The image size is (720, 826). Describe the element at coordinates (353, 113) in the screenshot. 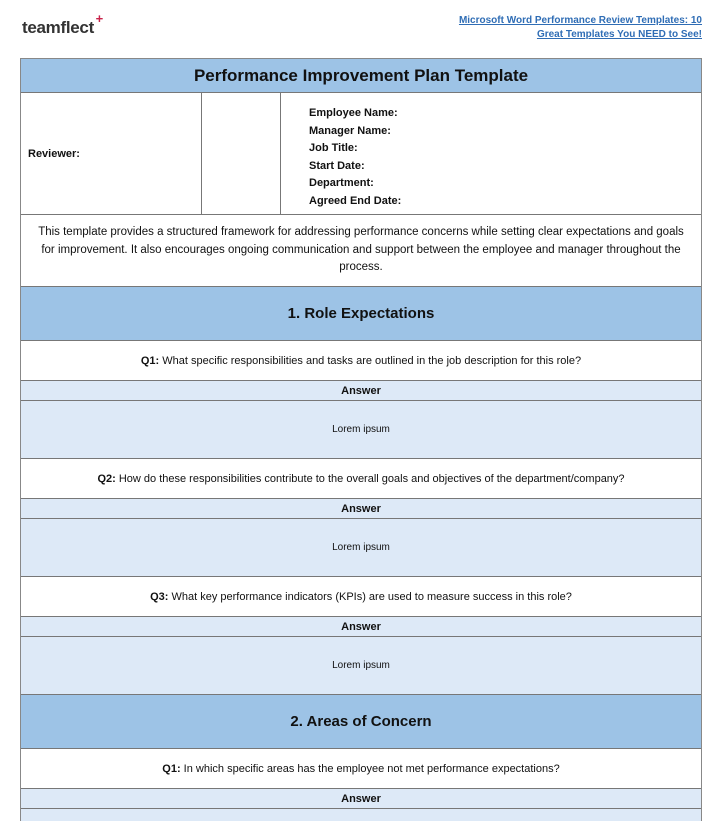

I see `field-label: Employee Name:` at that location.